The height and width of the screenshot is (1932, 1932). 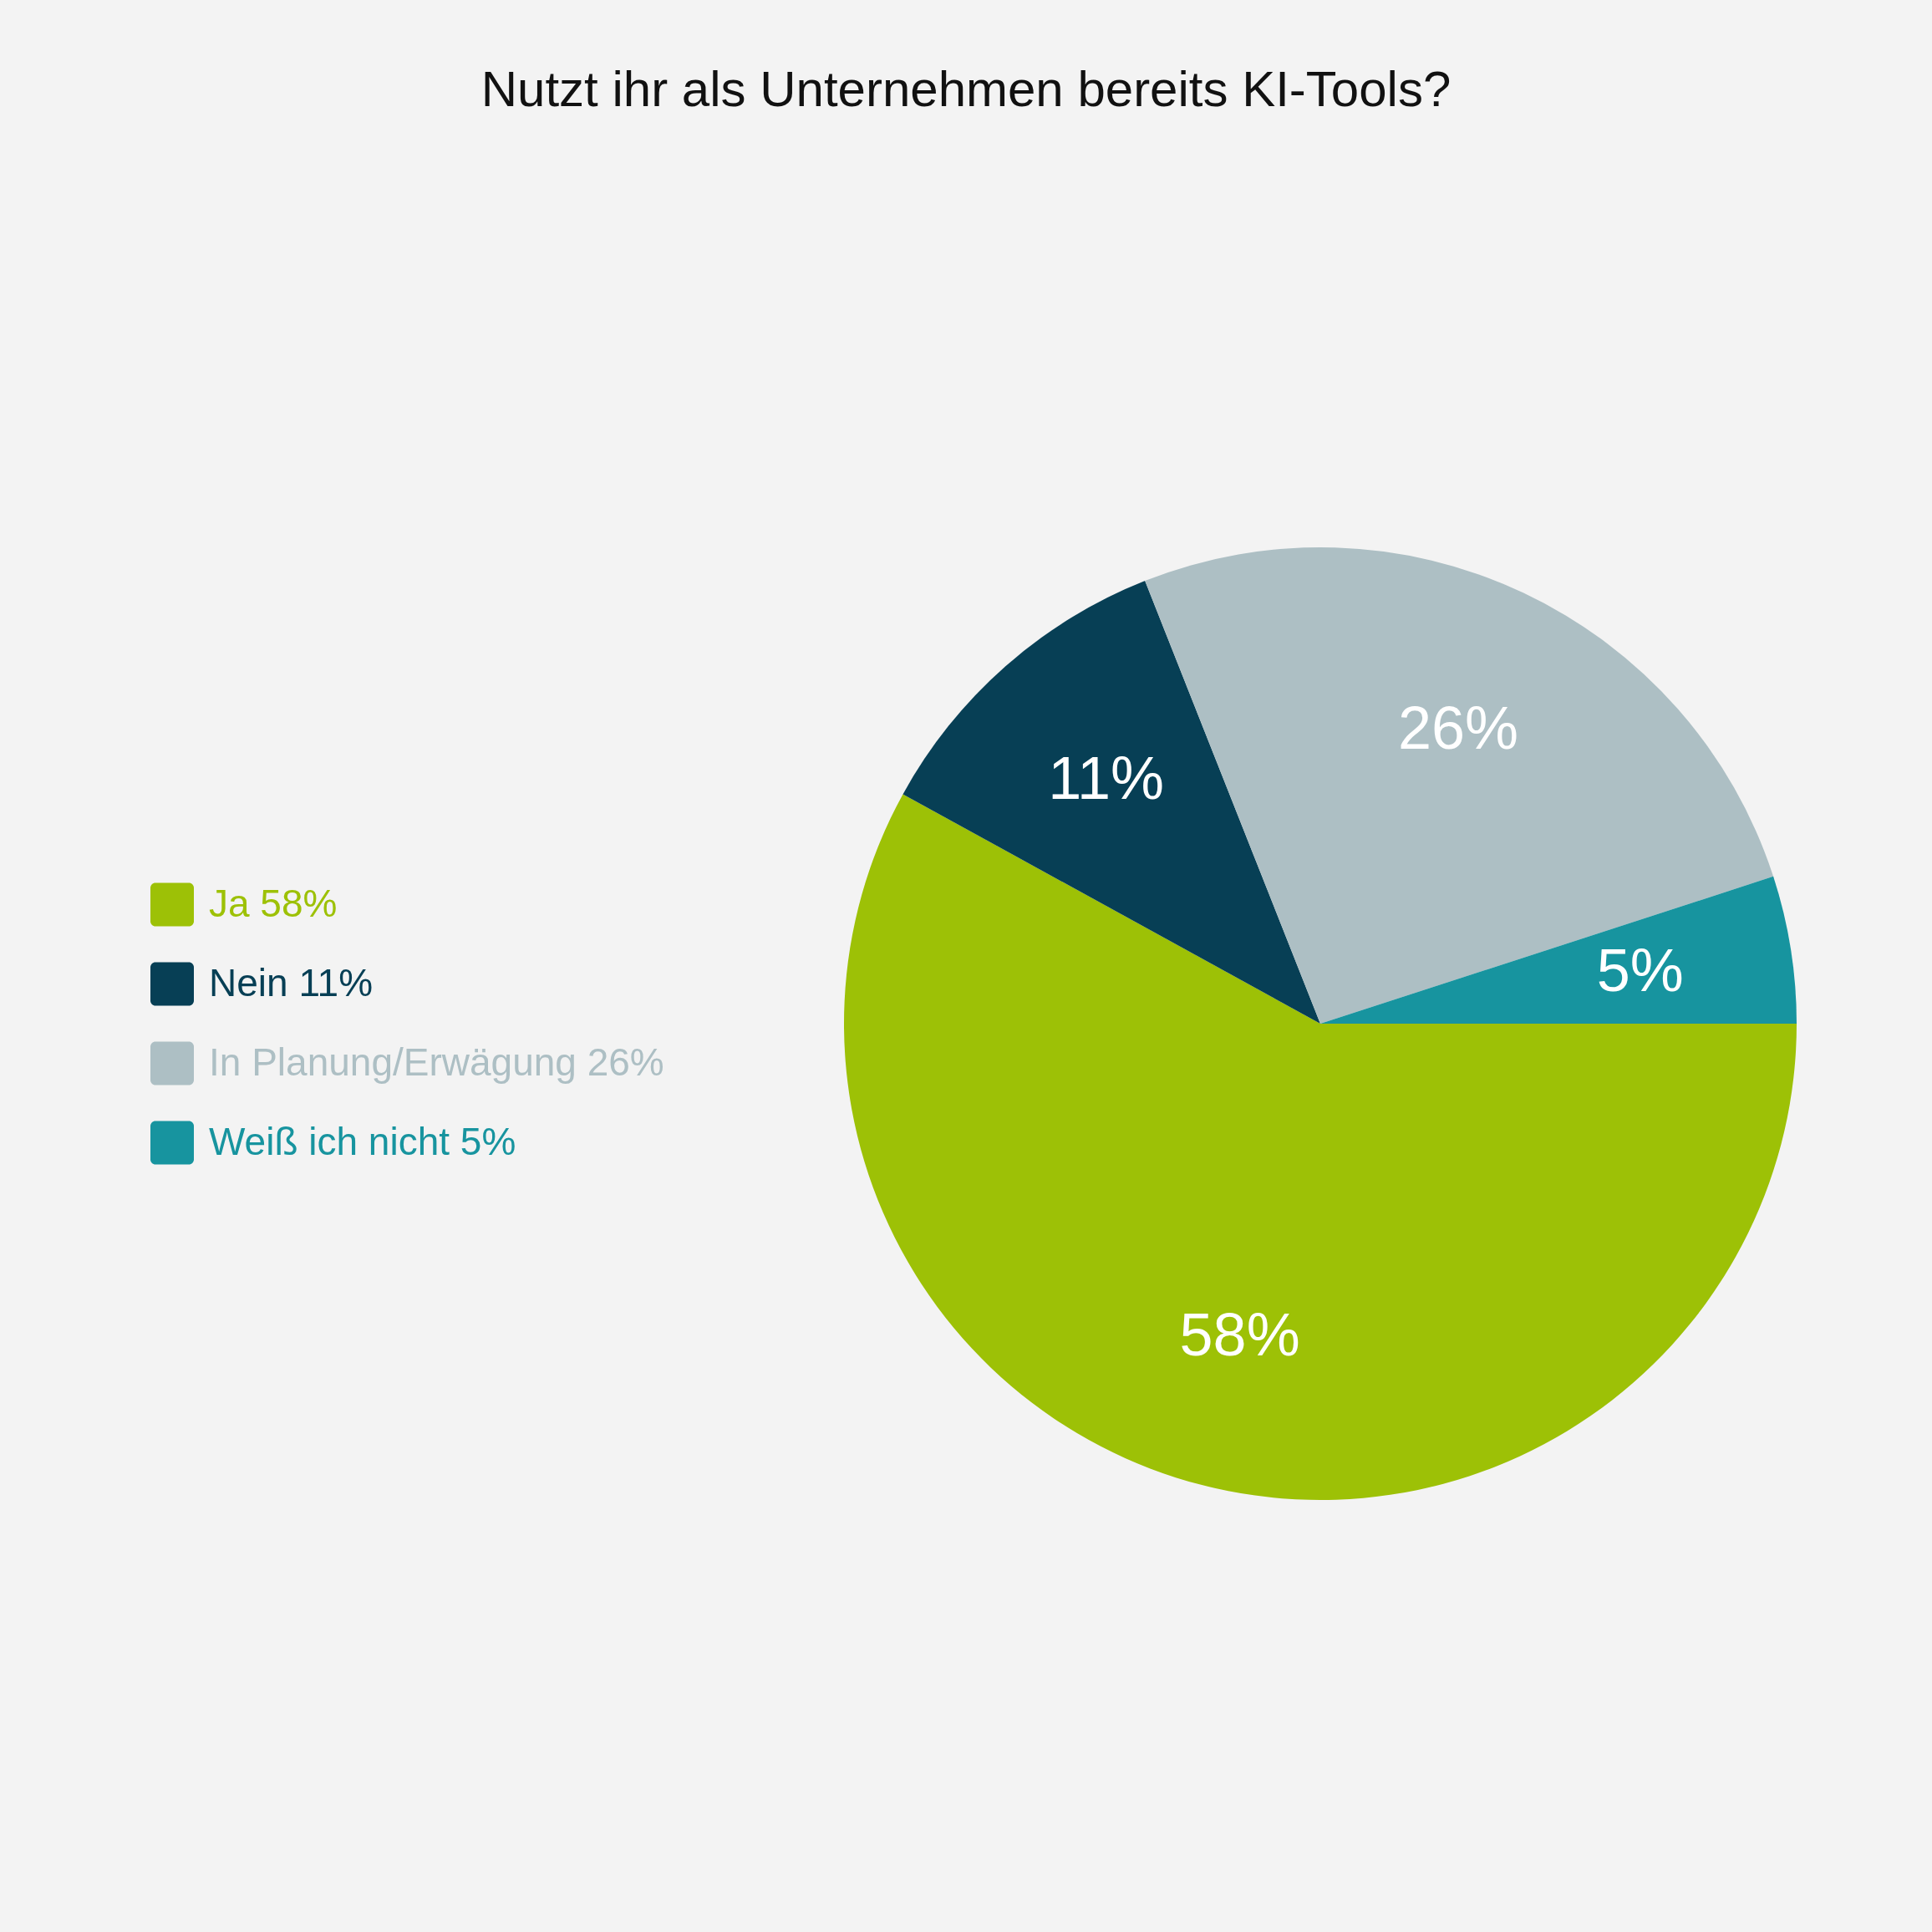 I want to click on chart-title: Nutzt ihr als Unternehmen bereits KI-Tools?, so click(x=966, y=89).